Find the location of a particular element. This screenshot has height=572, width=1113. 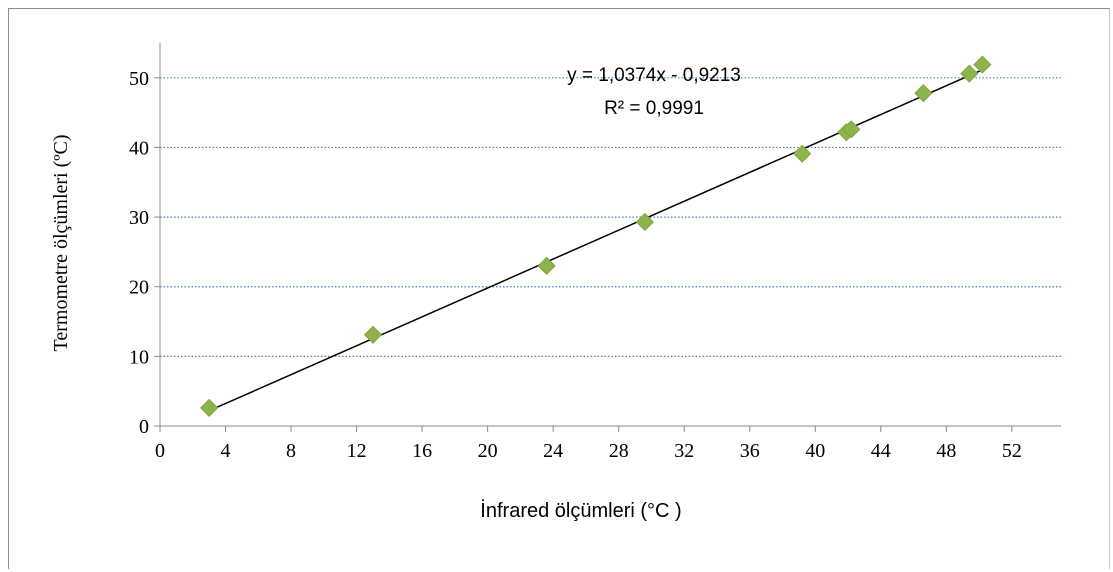

y-tick-label: 40 is located at coordinates (139, 148).